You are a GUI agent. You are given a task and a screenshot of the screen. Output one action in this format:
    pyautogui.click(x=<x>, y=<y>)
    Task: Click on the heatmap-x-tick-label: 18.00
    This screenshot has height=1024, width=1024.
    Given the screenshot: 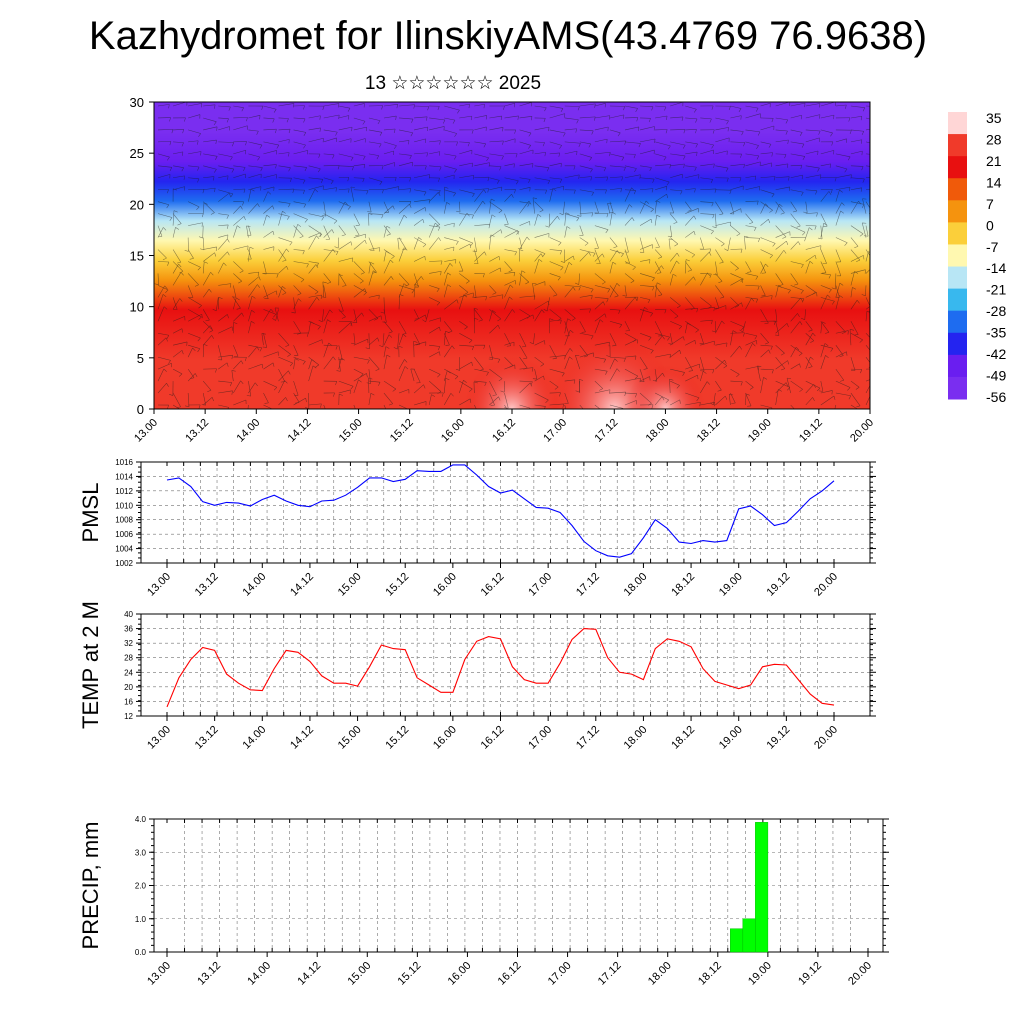 What is the action you would take?
    pyautogui.click(x=658, y=431)
    